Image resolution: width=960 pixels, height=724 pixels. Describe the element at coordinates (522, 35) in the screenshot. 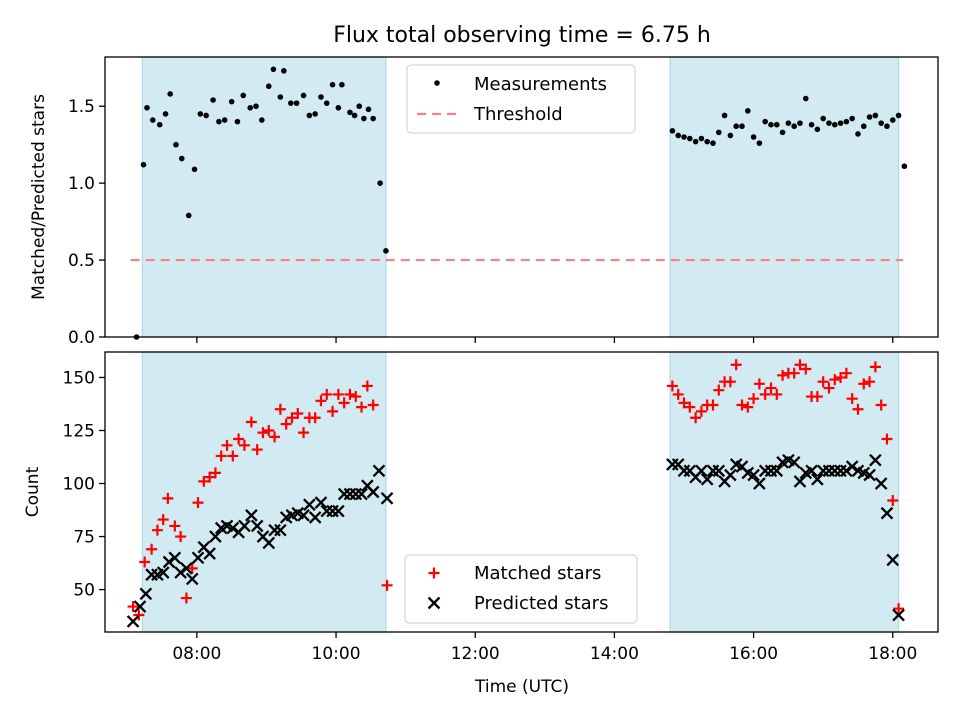

I see `chart-title: Flux total observing time = 6.75 h` at that location.